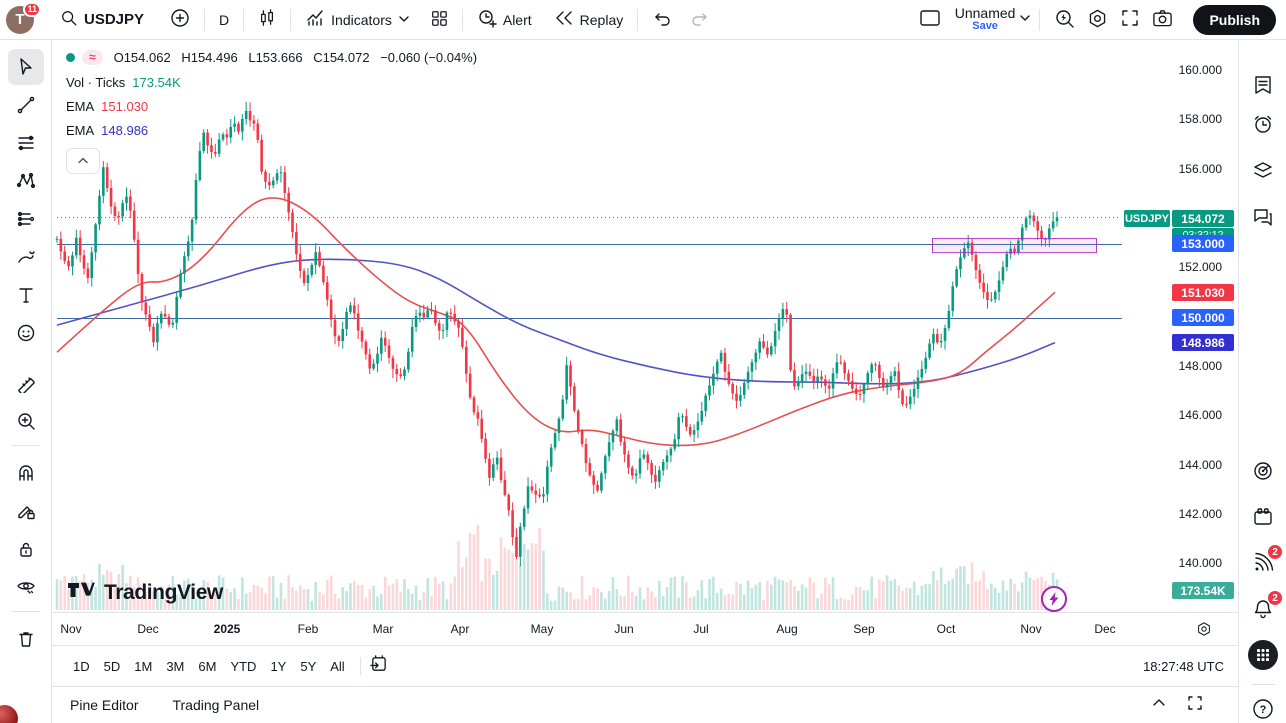  Describe the element at coordinates (1263, 709) in the screenshot. I see `help-button: ?` at that location.